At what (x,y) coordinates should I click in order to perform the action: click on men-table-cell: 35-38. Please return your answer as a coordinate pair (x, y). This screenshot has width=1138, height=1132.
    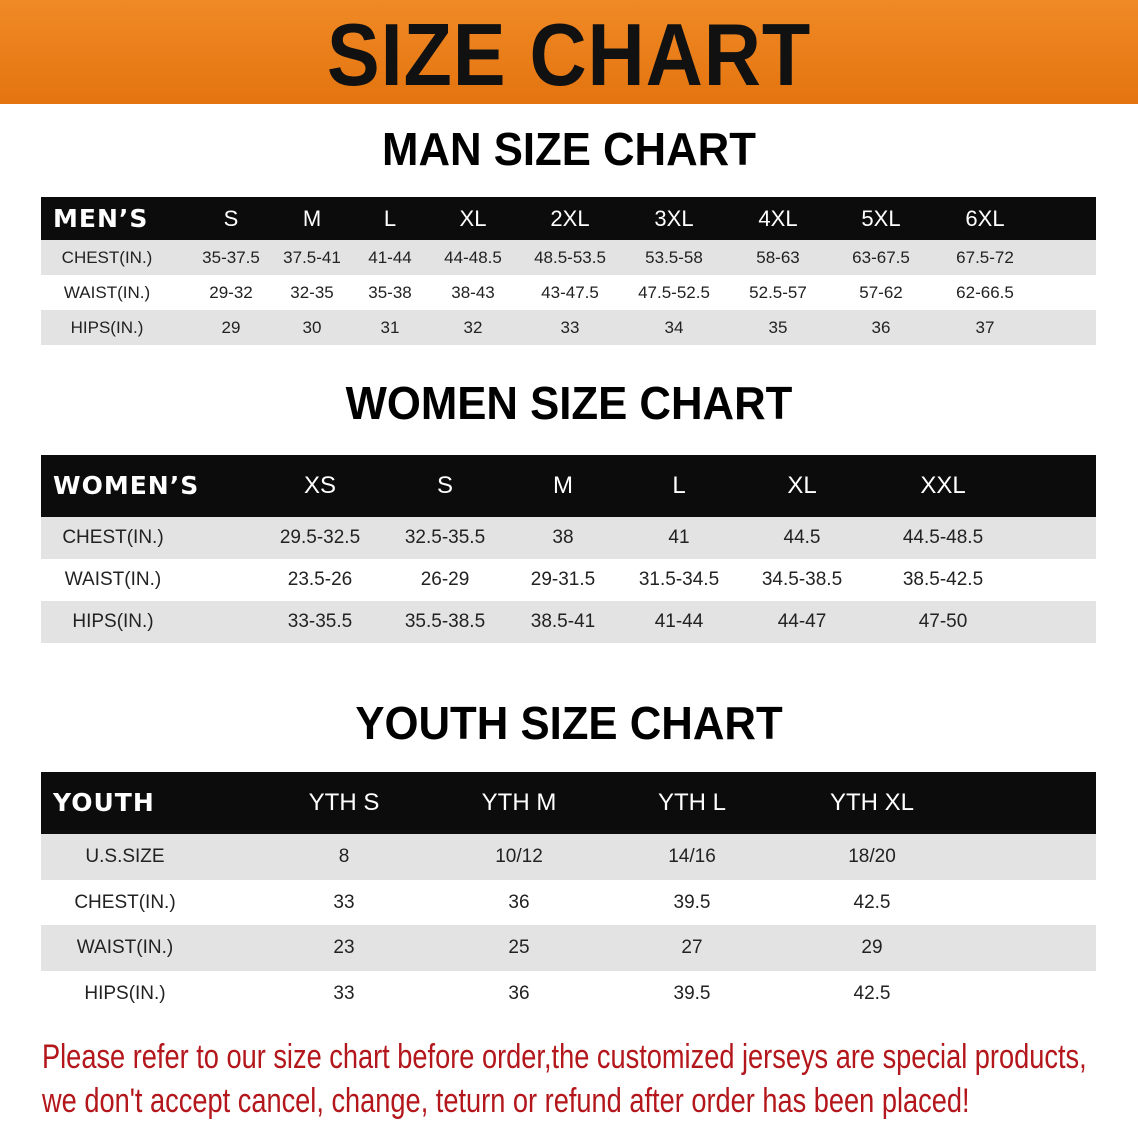
    Looking at the image, I should click on (390, 292).